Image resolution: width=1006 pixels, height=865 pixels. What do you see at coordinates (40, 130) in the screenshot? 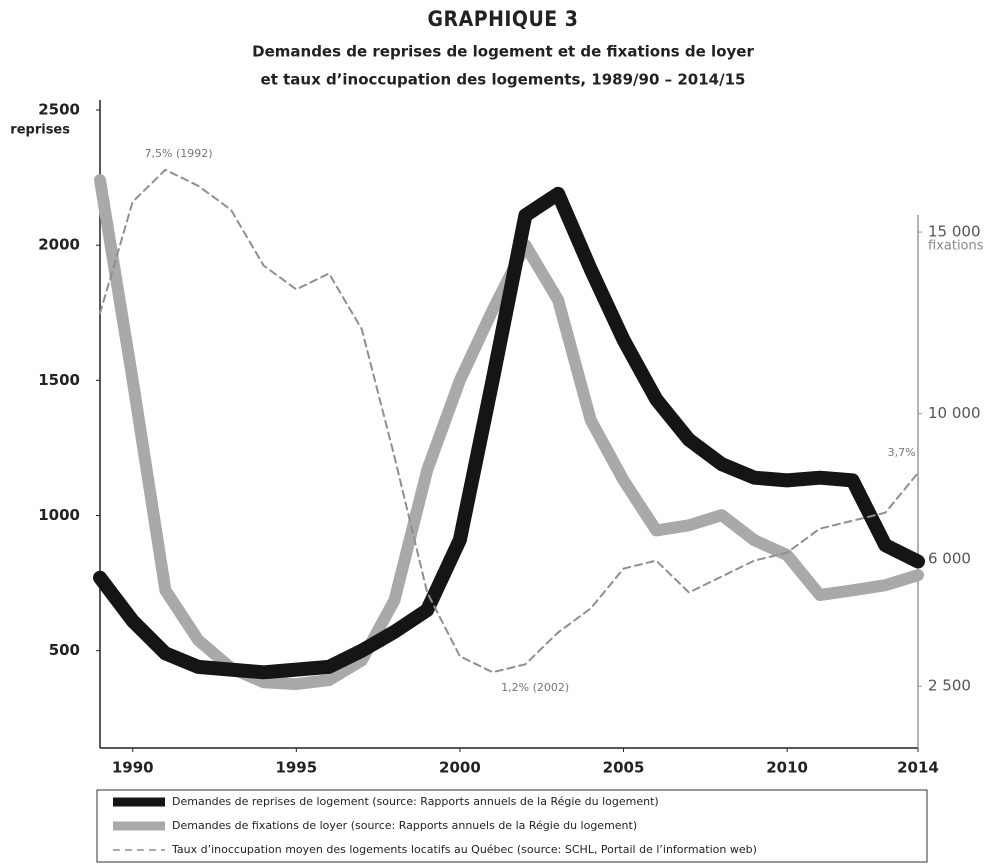
I see `y-axis-label: reprises` at bounding box center [40, 130].